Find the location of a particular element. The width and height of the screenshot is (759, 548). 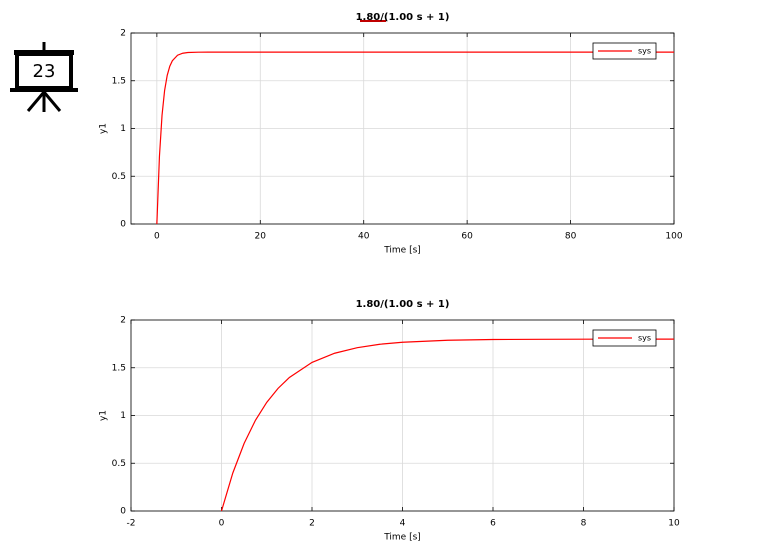

x-tick-label: 40 is located at coordinates (364, 237).